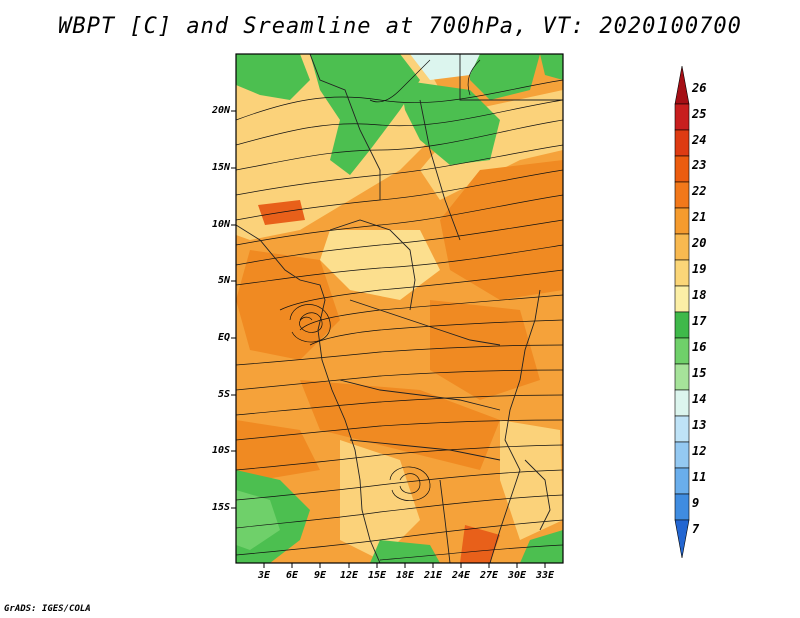  Describe the element at coordinates (220, 507) in the screenshot. I see `lat-label: 15S` at that location.